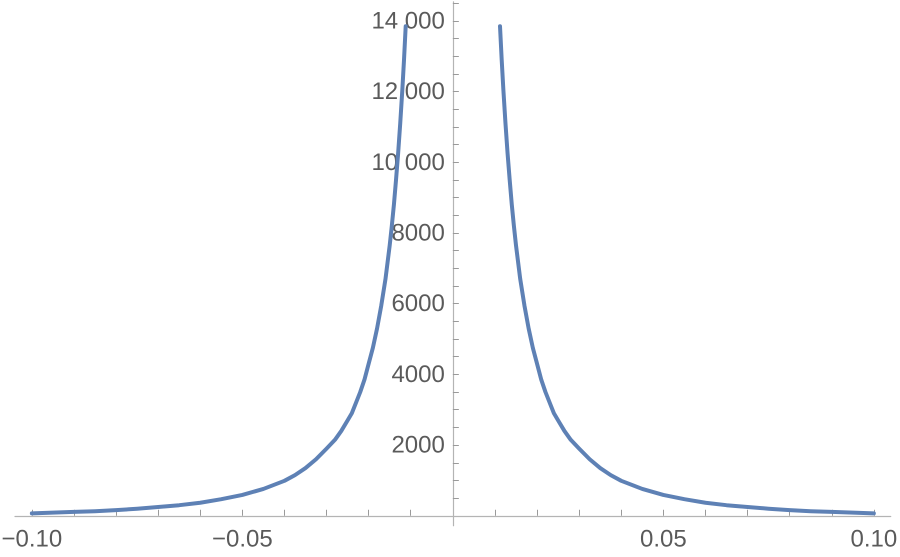  What do you see at coordinates (418, 304) in the screenshot?
I see `y-tick-label: 6000` at bounding box center [418, 304].